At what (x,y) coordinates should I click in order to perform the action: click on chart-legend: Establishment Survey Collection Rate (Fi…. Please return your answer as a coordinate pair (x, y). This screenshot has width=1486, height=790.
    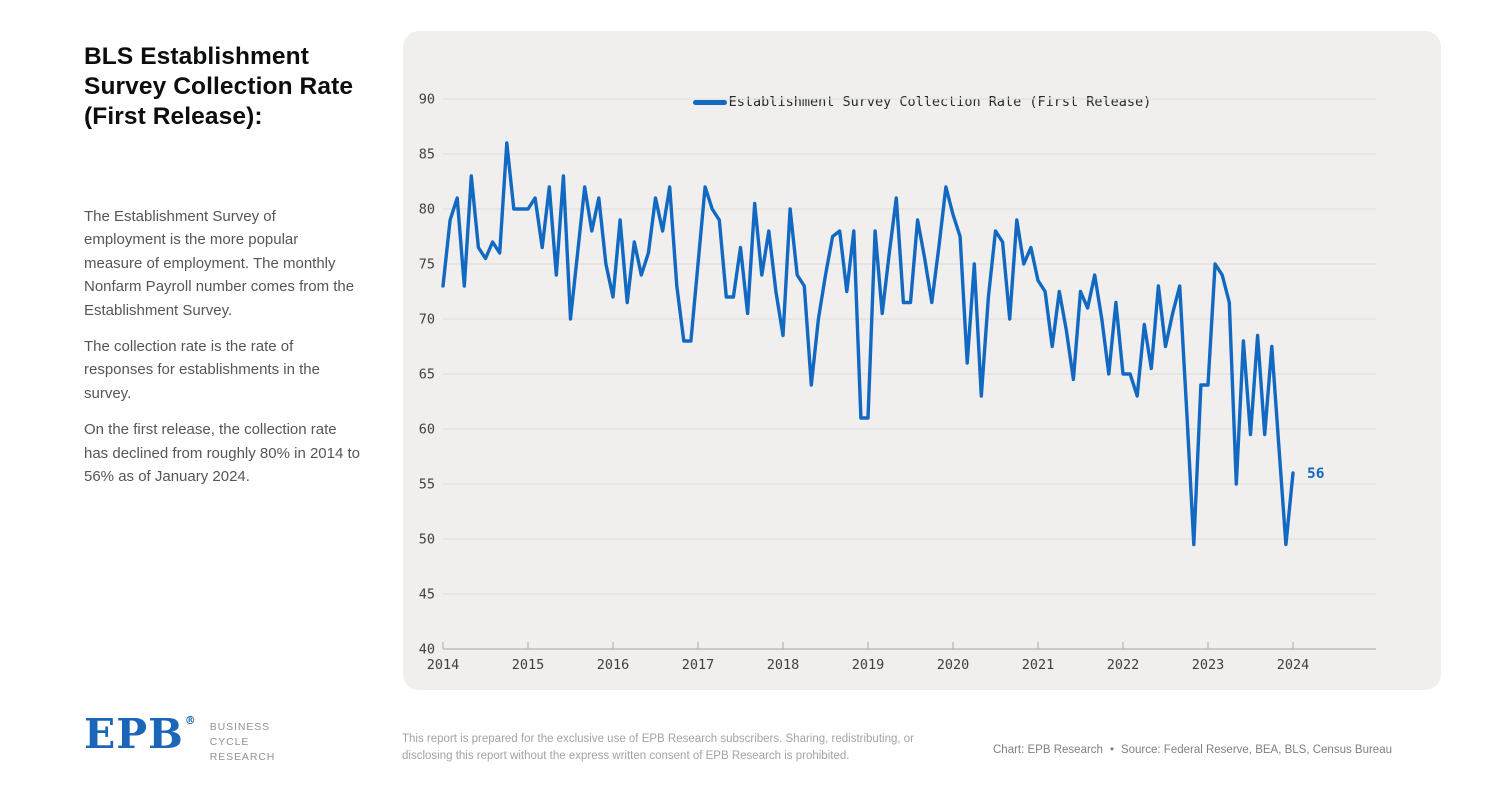
    Looking at the image, I should click on (922, 102).